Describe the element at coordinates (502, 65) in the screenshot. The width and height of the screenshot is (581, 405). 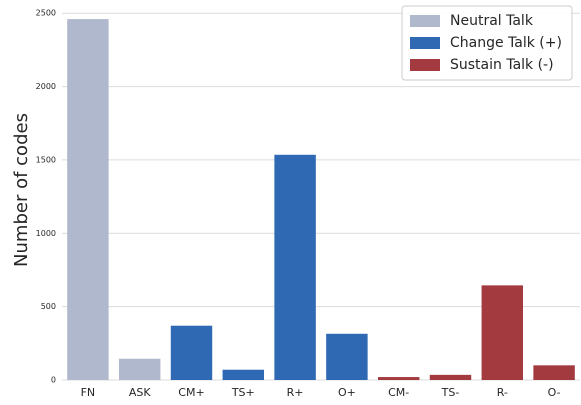
I see `legend-label: Sustain Talk (-)` at that location.